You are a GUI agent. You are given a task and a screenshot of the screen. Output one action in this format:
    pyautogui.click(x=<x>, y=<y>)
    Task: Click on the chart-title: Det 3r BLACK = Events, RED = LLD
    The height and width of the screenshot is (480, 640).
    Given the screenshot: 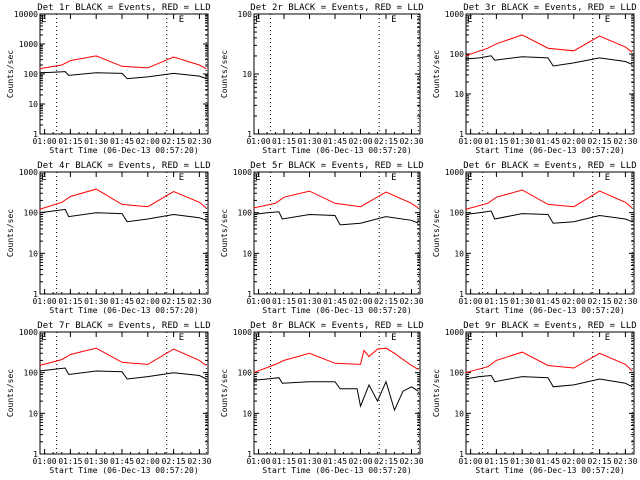 What is the action you would take?
    pyautogui.click(x=549, y=8)
    